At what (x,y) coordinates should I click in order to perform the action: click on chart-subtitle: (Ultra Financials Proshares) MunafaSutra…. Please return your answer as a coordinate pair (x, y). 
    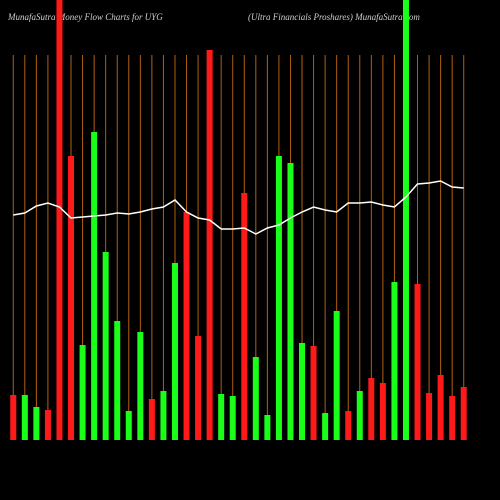
    Looking at the image, I should click on (334, 17).